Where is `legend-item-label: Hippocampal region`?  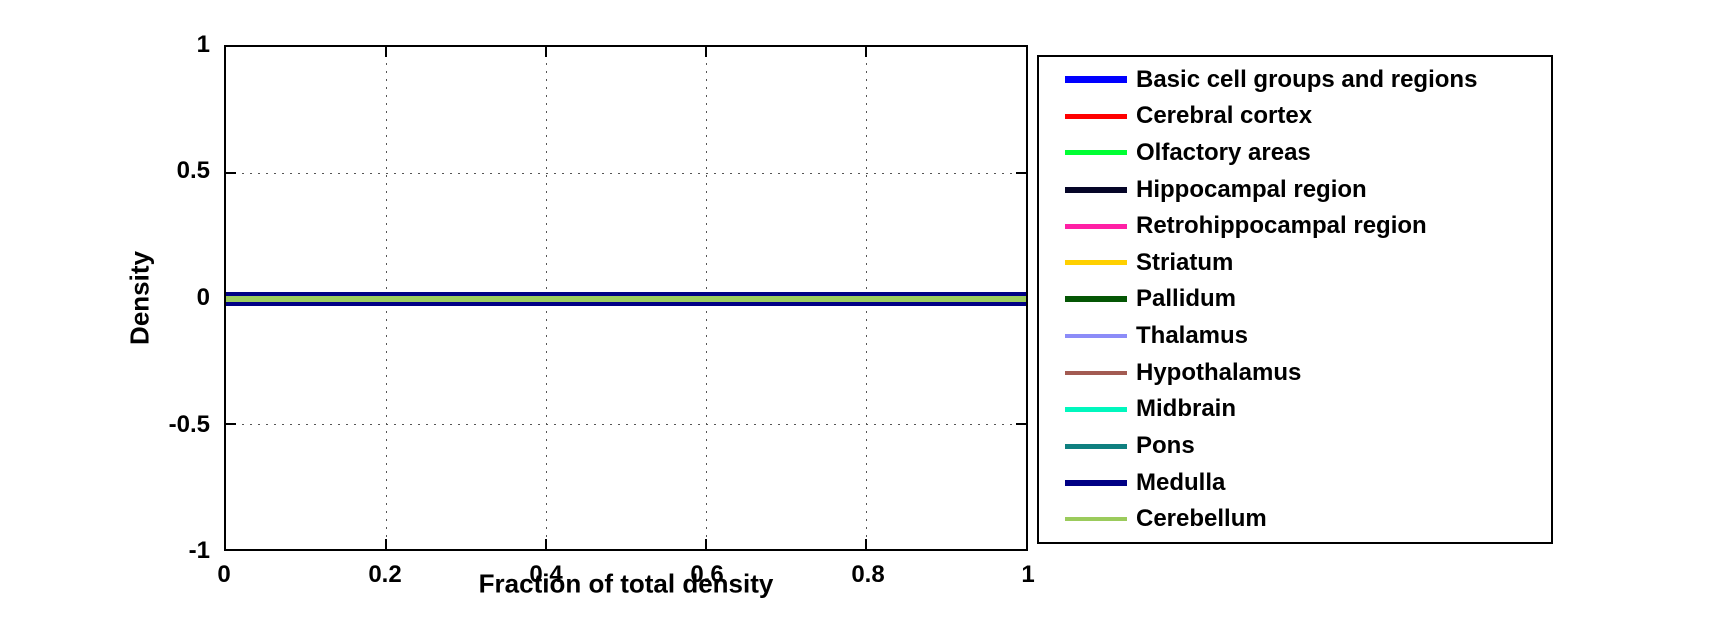
legend-item-label: Hippocampal region is located at coordinates (1251, 189).